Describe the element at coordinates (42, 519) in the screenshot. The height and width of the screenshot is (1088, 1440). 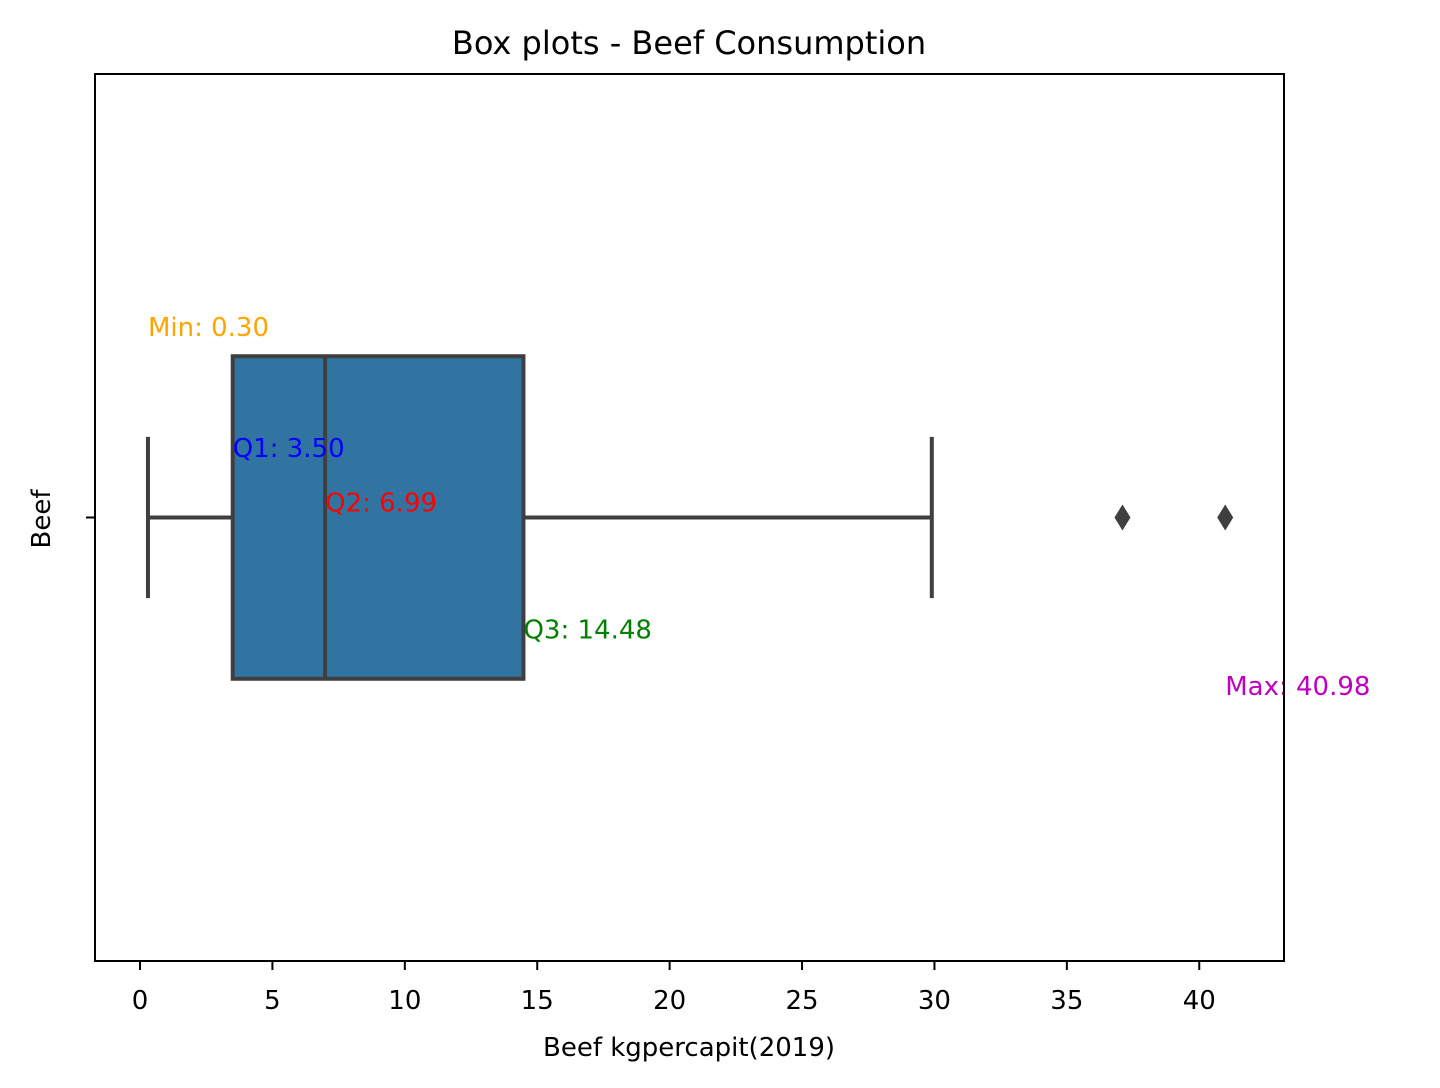
I see `y-axis-label: Beef` at that location.